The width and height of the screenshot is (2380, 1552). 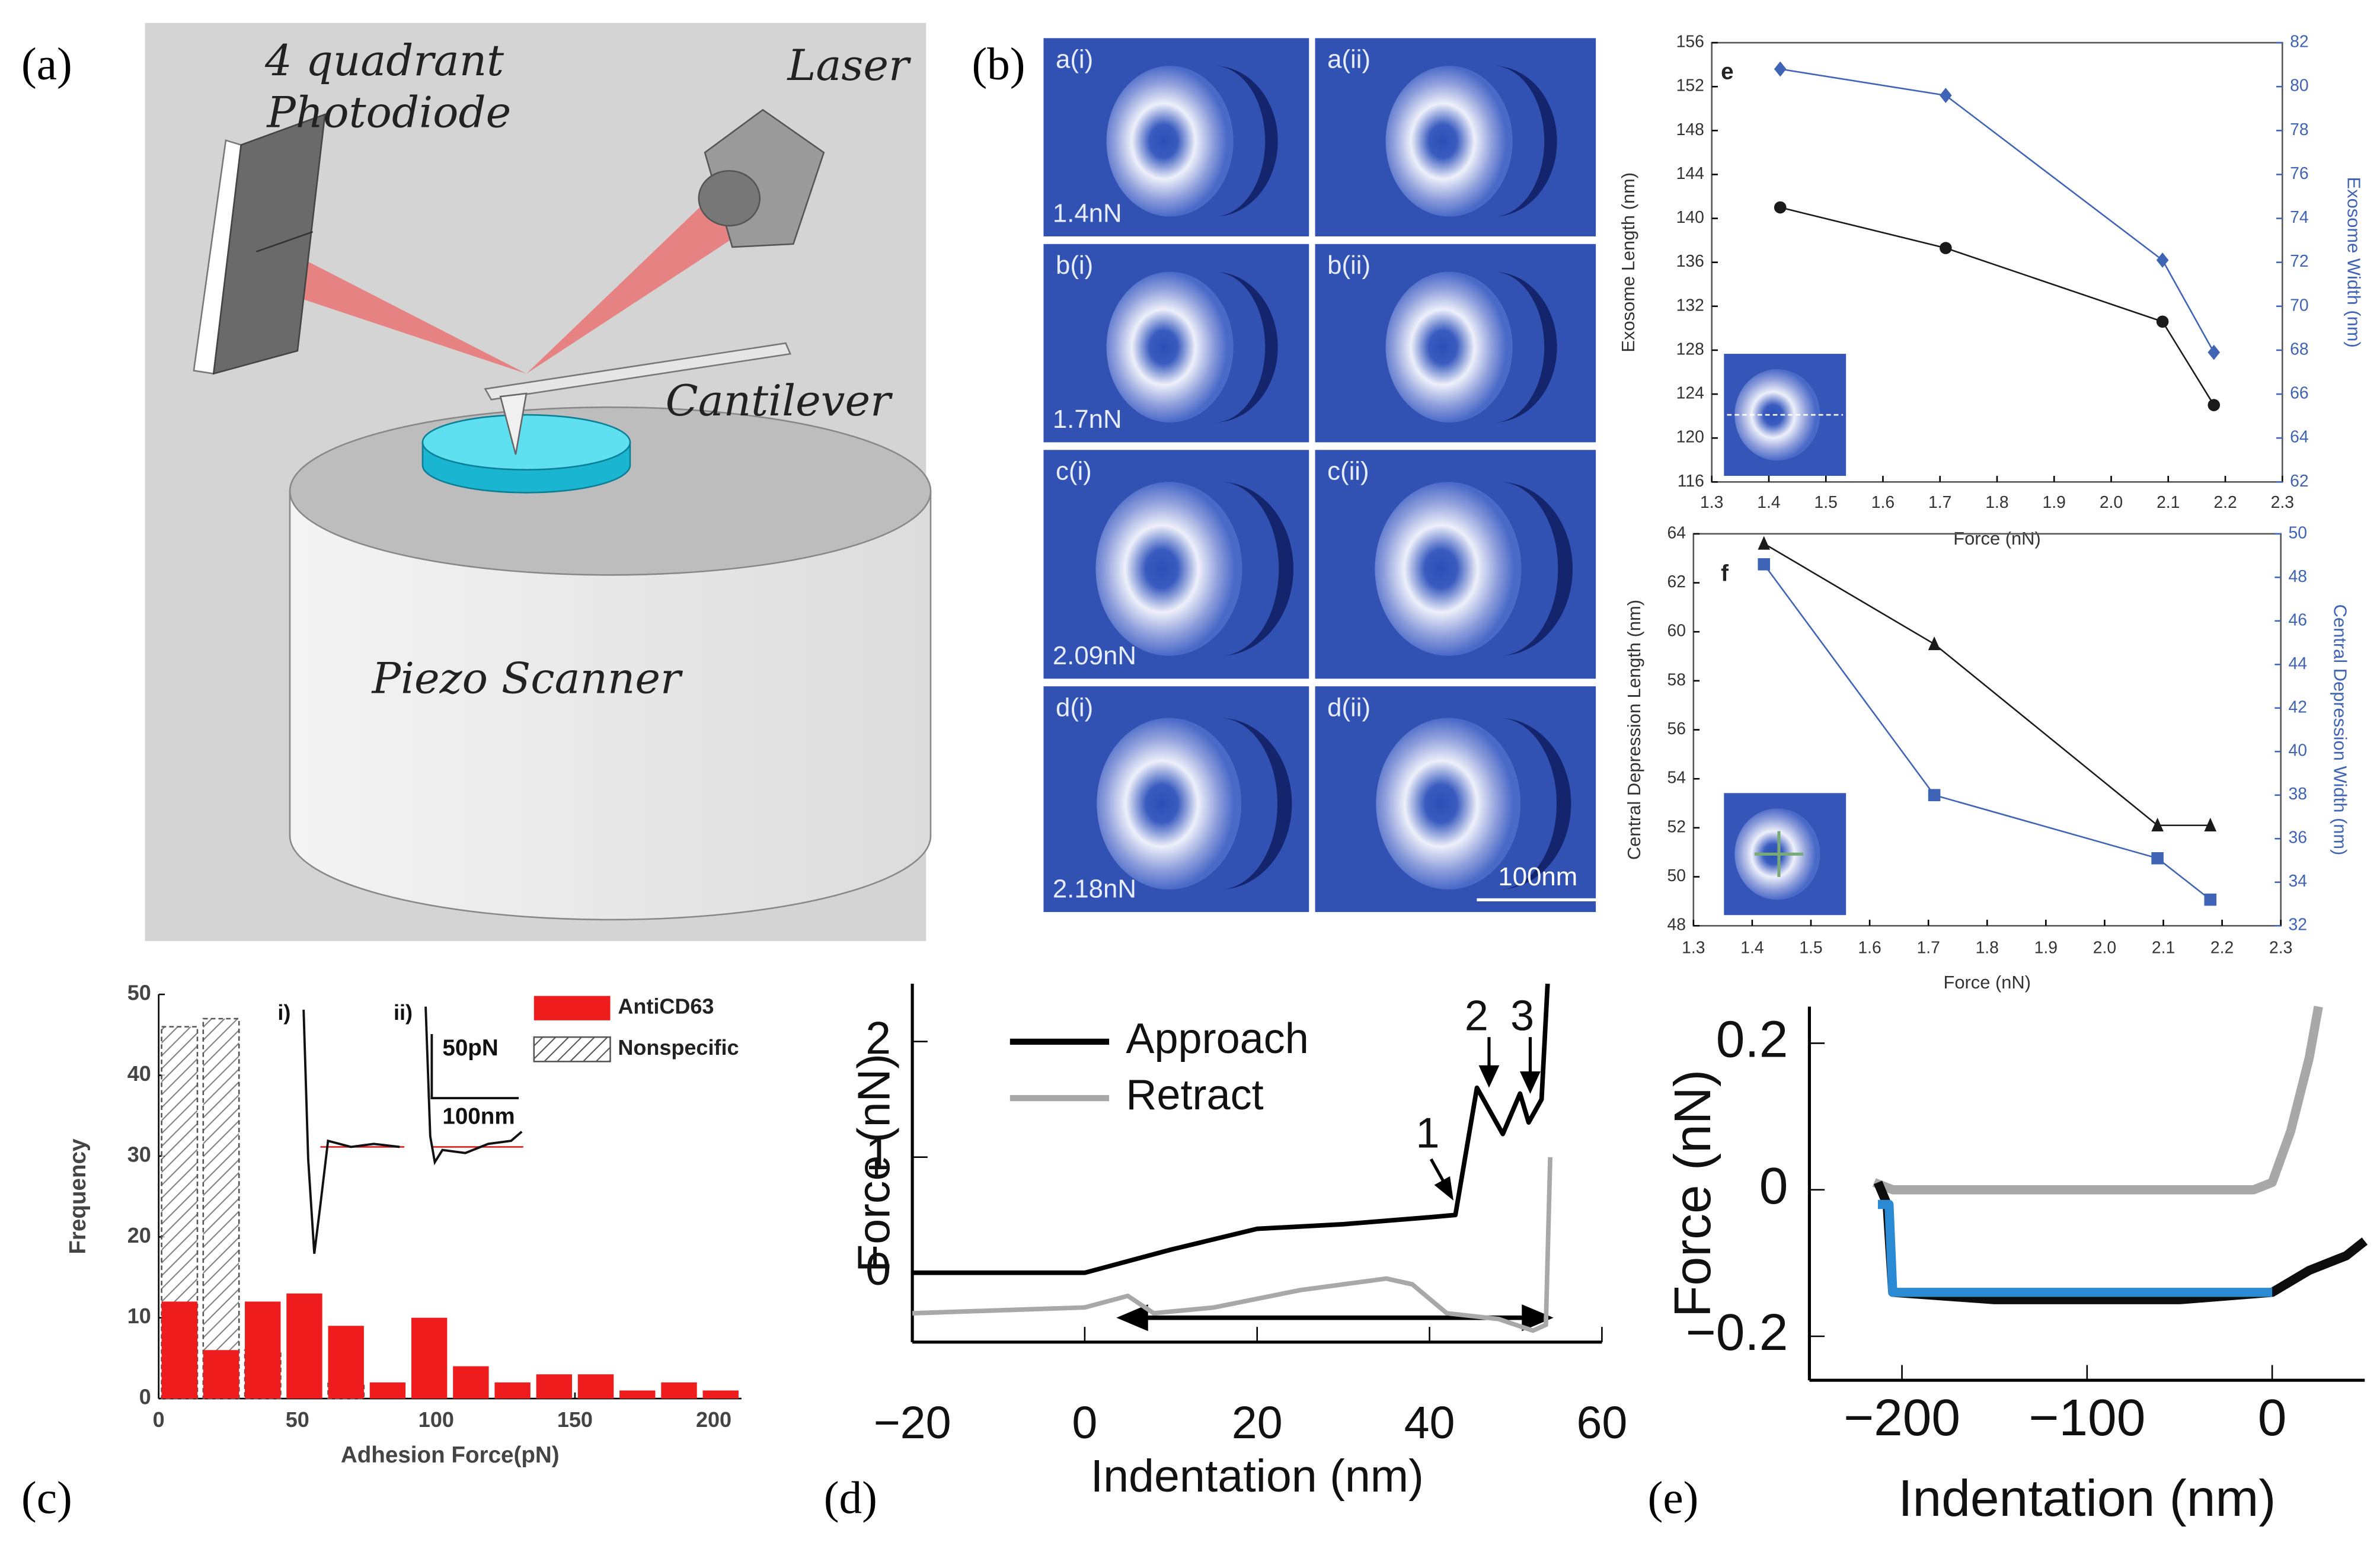 What do you see at coordinates (666, 1006) in the screenshot?
I see `legend-label: AntiCD63` at bounding box center [666, 1006].